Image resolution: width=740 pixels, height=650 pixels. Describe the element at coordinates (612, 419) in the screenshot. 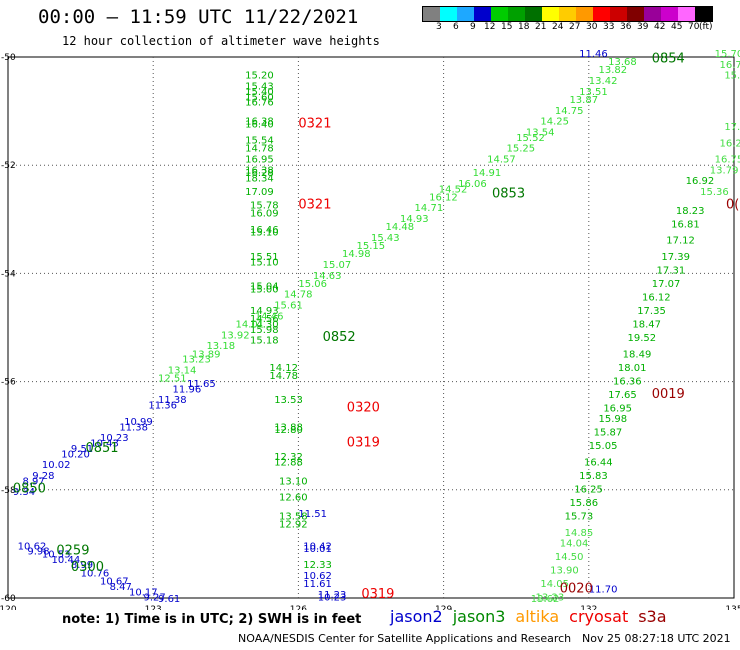

I see `wave-height-label: 15.98` at that location.